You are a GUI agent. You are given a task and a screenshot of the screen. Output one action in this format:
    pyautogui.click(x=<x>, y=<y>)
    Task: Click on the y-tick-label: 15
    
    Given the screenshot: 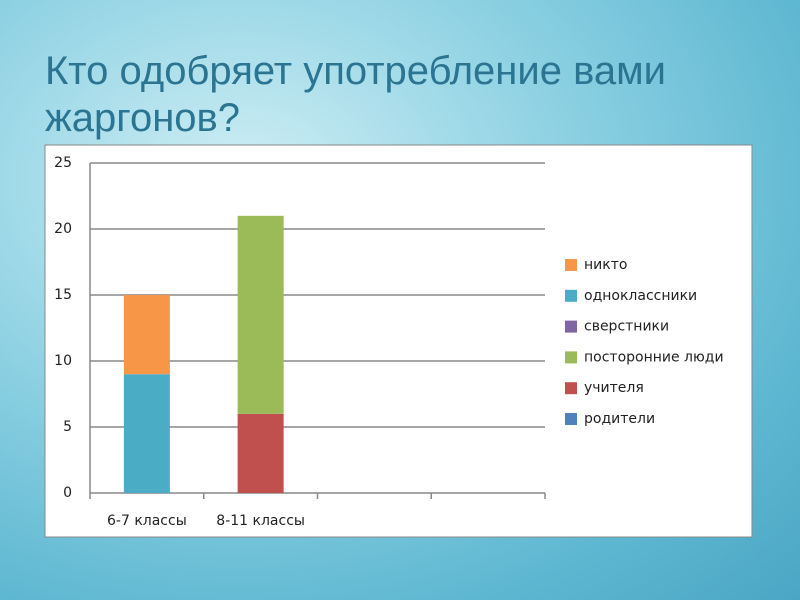 What is the action you would take?
    pyautogui.click(x=63, y=295)
    